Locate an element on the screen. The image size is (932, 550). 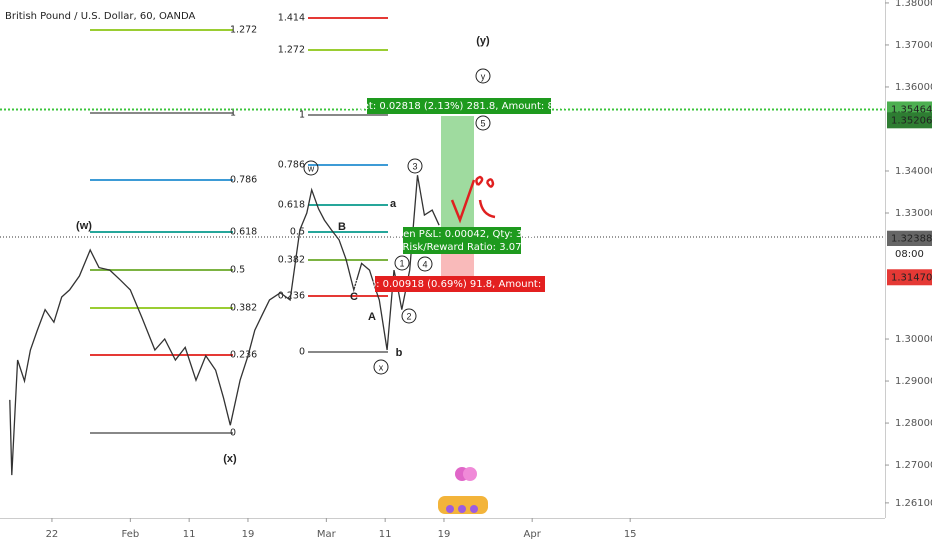
wave-label: 2 is located at coordinates (408, 316).